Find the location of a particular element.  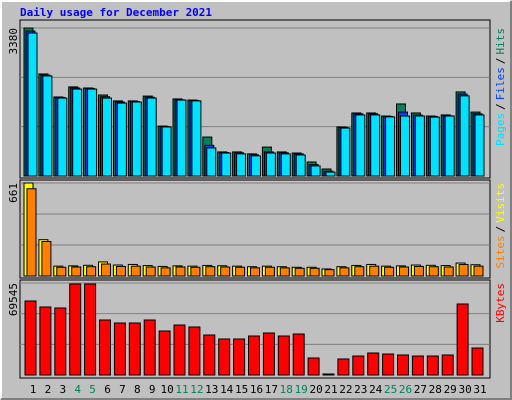

x-tick-label: 13 is located at coordinates (211, 389).